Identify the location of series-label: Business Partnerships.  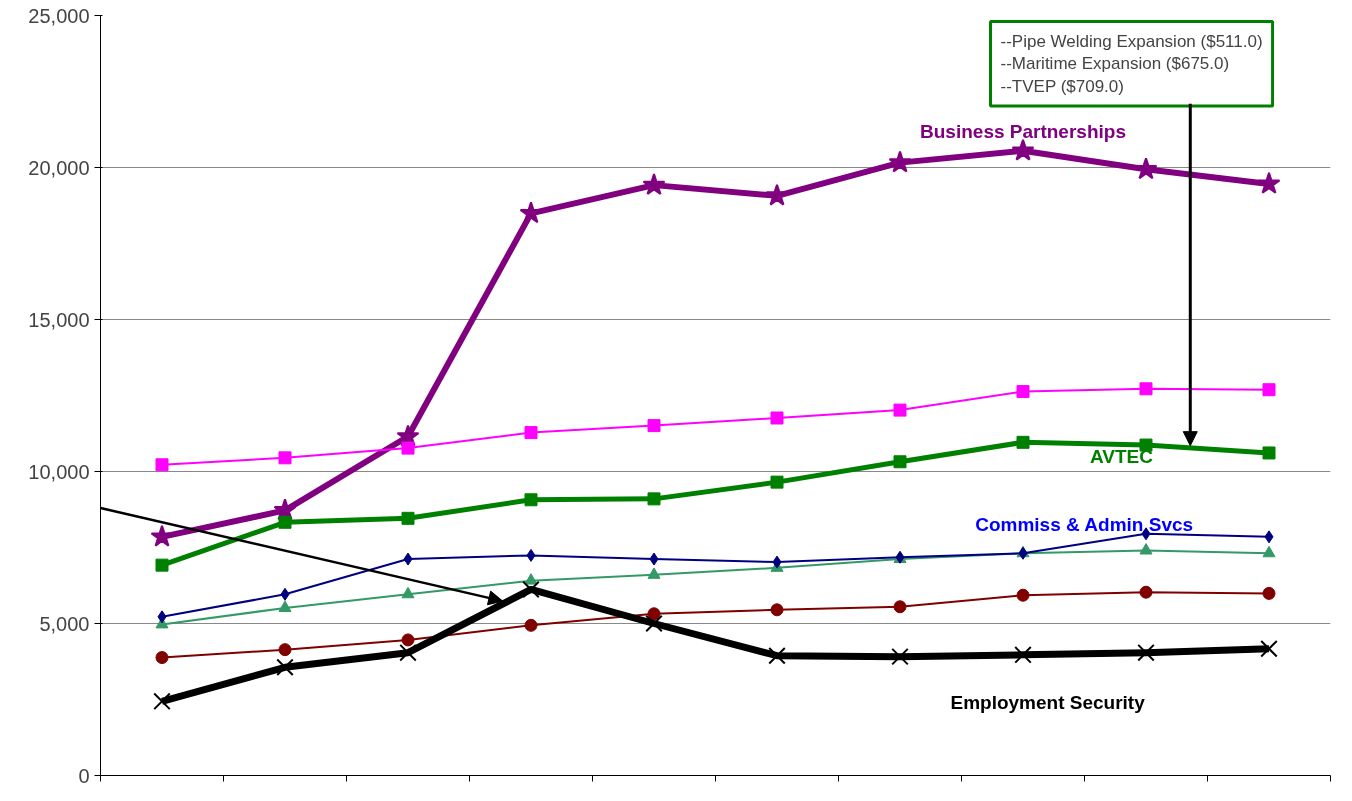
(1023, 131).